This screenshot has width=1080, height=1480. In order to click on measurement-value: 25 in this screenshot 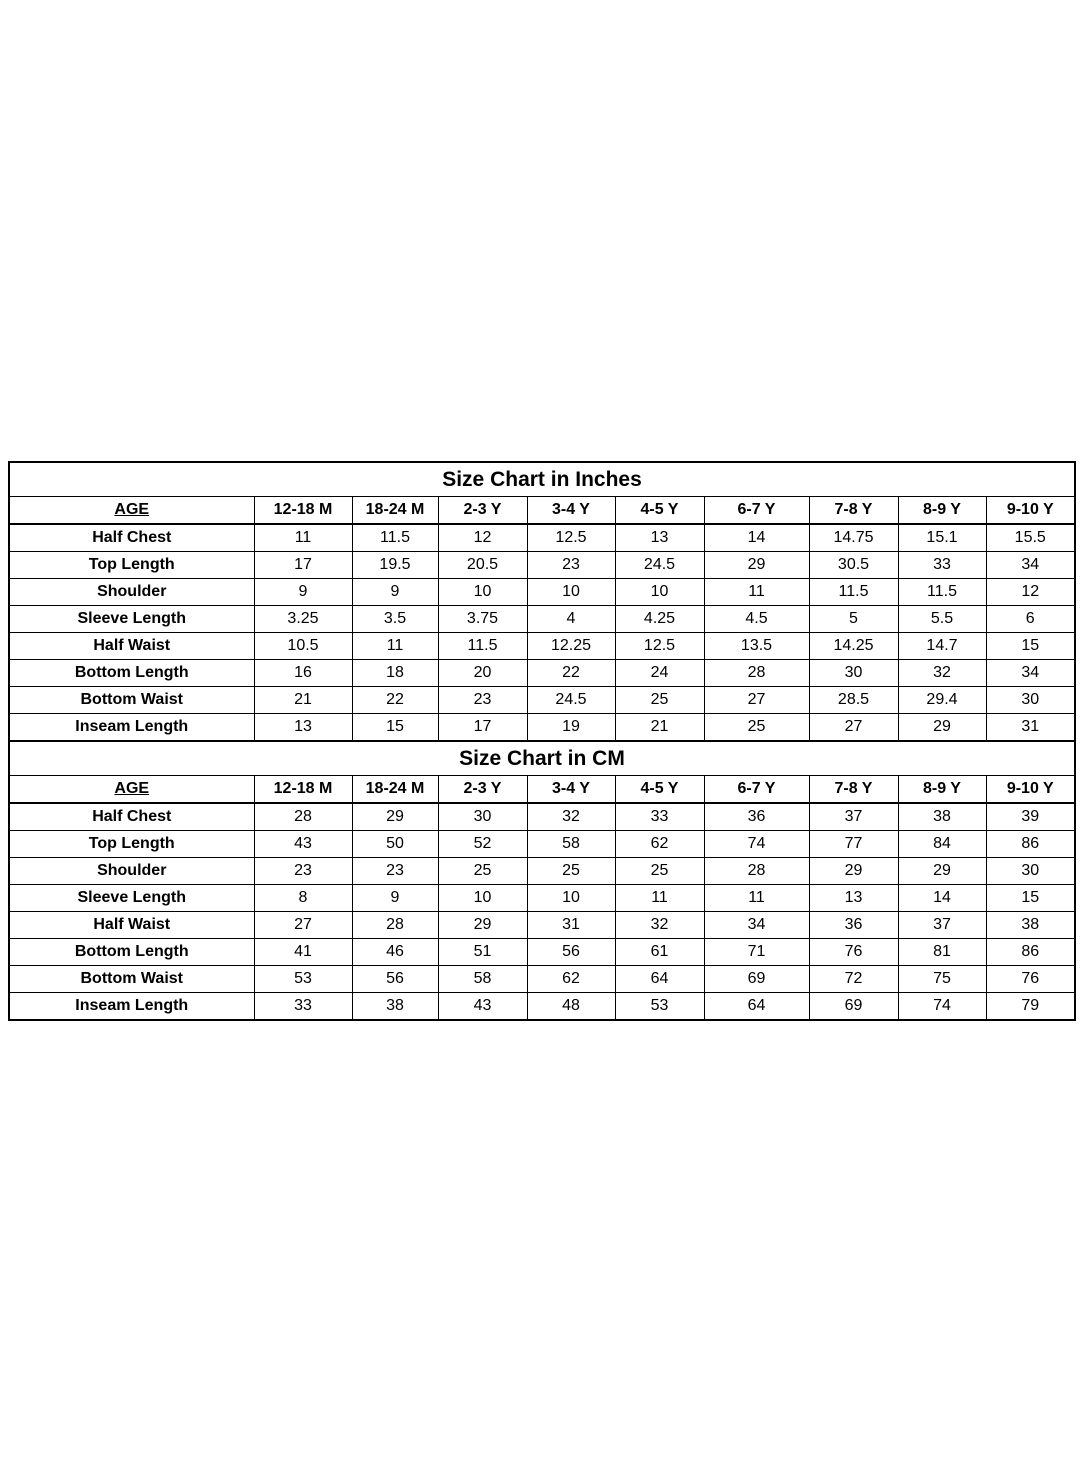, I will do `click(659, 871)`.